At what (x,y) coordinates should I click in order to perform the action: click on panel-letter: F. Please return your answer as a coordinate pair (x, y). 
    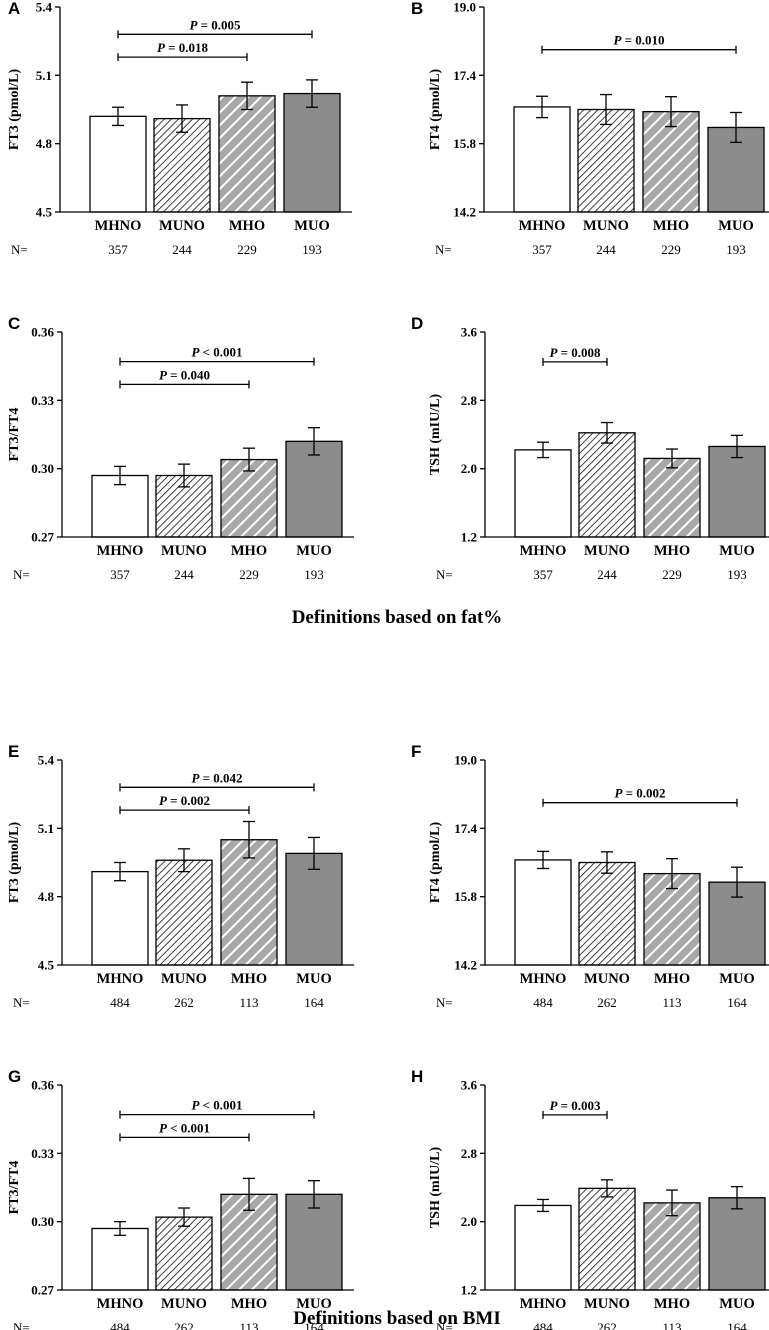
    Looking at the image, I should click on (416, 751).